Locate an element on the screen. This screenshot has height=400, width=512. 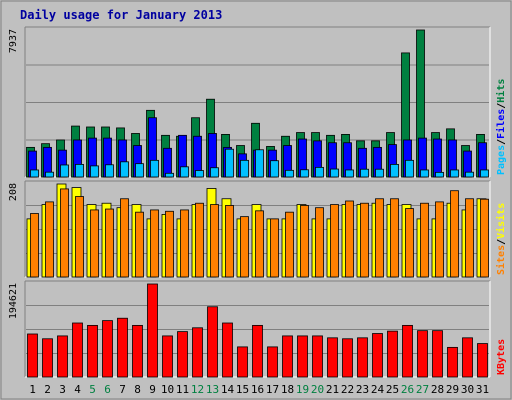
x-tick-label: 13 is located at coordinates (212, 389).